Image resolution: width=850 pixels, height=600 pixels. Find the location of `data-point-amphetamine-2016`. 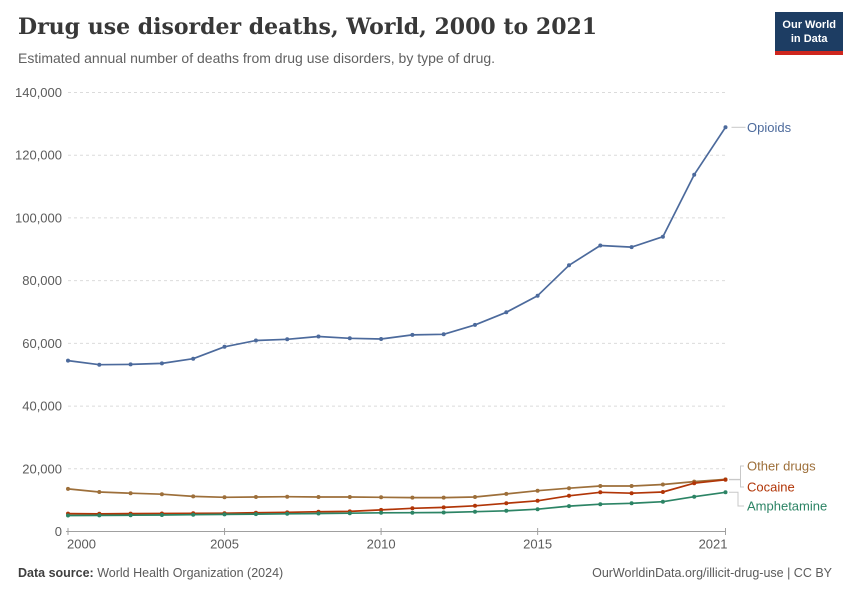

data-point-amphetamine-2016 is located at coordinates (569, 506).